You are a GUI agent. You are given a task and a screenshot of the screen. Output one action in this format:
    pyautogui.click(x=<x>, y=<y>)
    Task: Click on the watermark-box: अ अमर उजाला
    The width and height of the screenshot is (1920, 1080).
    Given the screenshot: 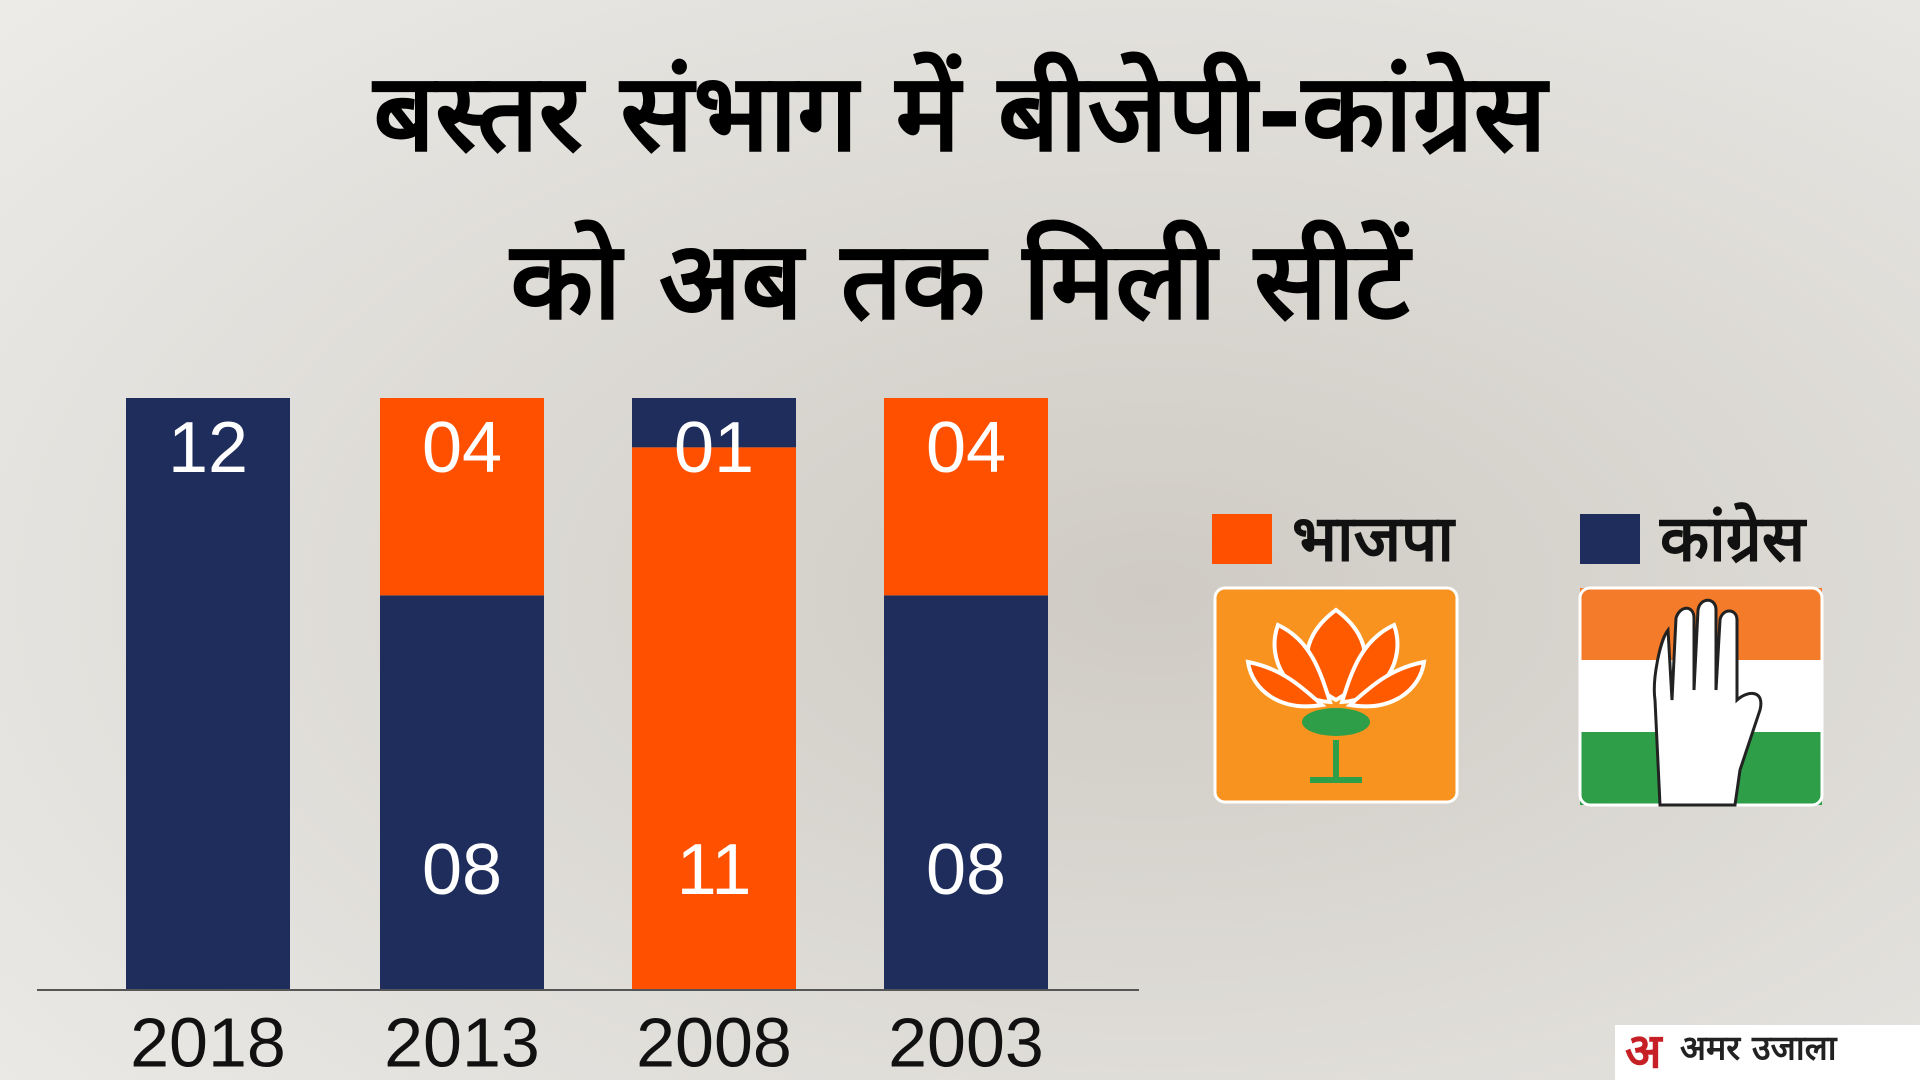 What is the action you would take?
    pyautogui.click(x=1767, y=1052)
    